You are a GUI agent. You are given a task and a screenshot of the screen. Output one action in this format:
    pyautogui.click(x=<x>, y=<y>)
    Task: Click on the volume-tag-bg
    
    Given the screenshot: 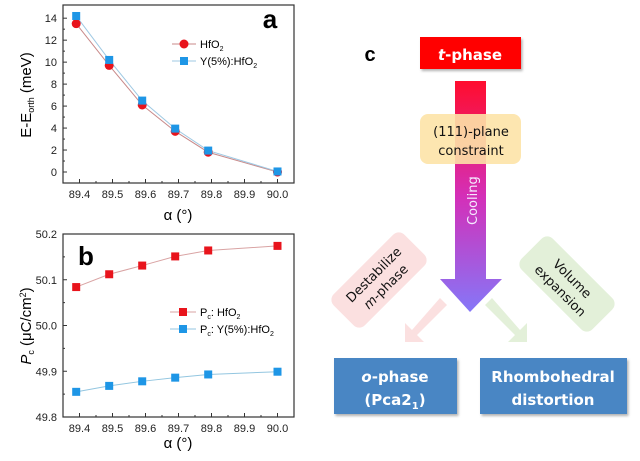 What is the action you would take?
    pyautogui.click(x=567, y=284)
    